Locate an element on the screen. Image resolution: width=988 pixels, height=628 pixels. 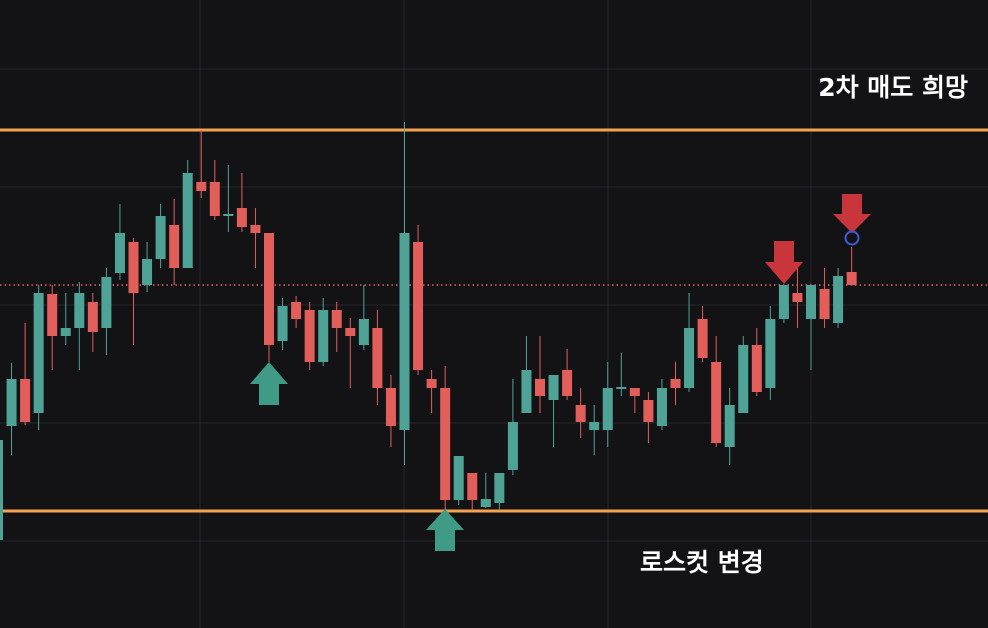
annotation: 로스컷 변경 is located at coordinates (702, 562).